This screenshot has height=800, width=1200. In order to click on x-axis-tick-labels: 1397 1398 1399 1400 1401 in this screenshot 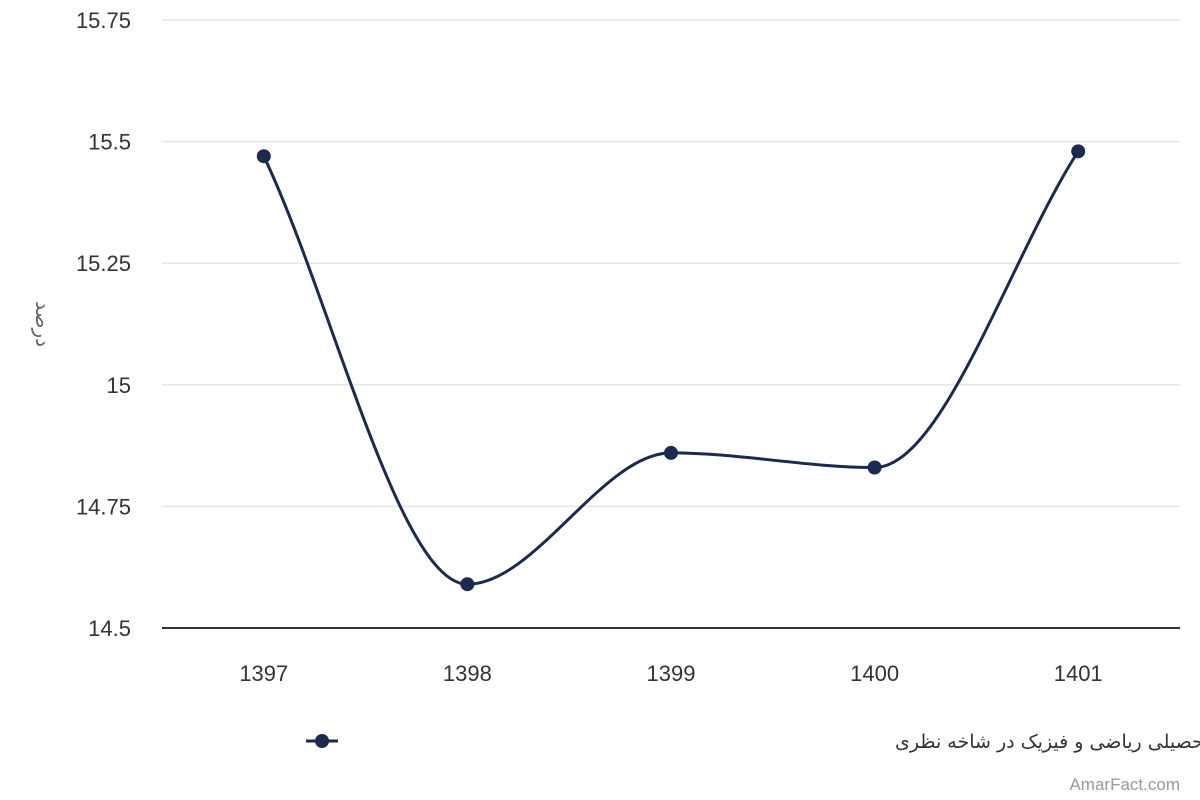, I will do `click(670, 673)`.